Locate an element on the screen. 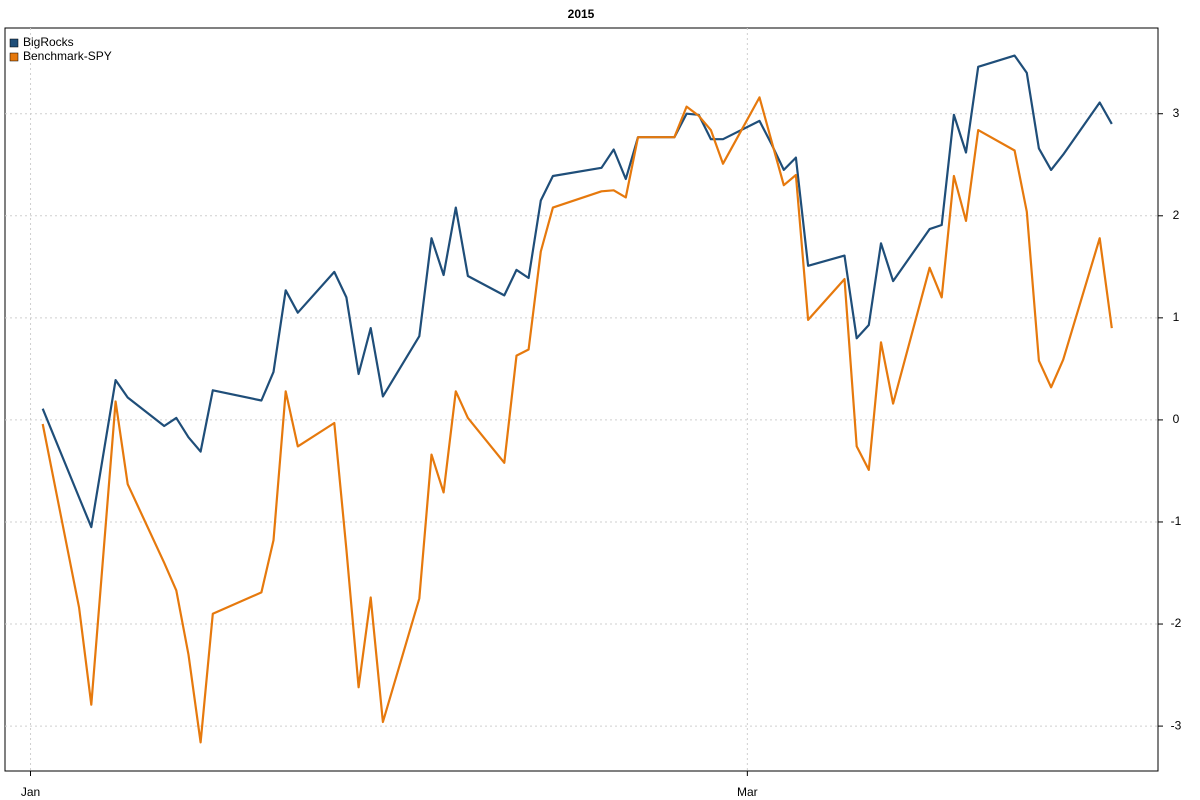  y-tick-label: -3 is located at coordinates (1176, 725).